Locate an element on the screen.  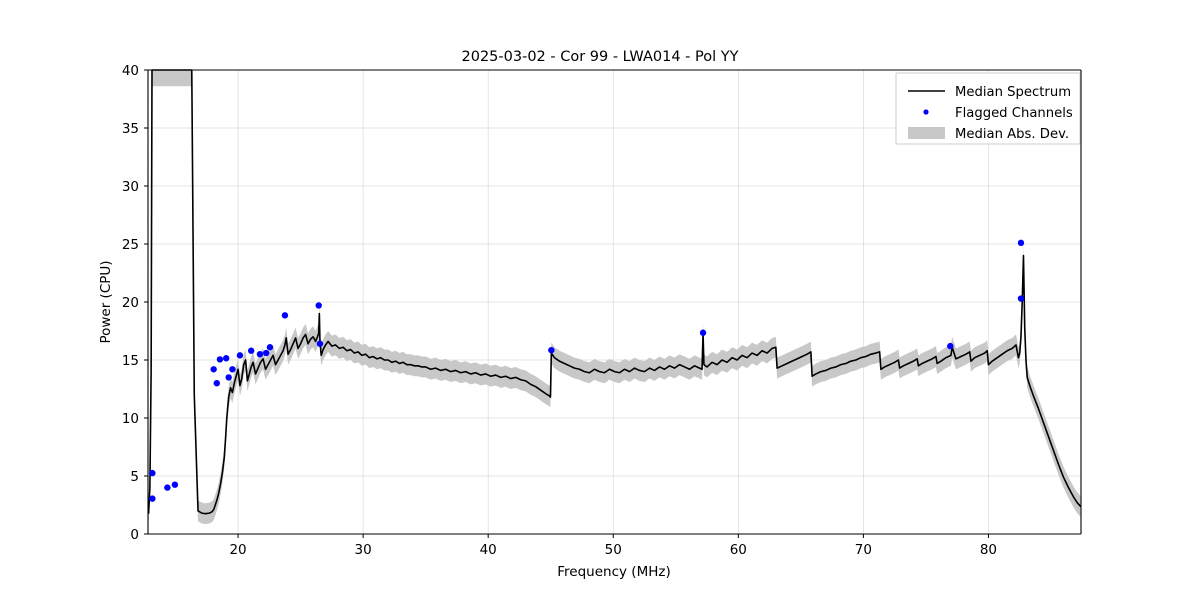
chart-title: 2025-03-02 - Cor 99 - LWA014 - Pol YY is located at coordinates (600, 57).